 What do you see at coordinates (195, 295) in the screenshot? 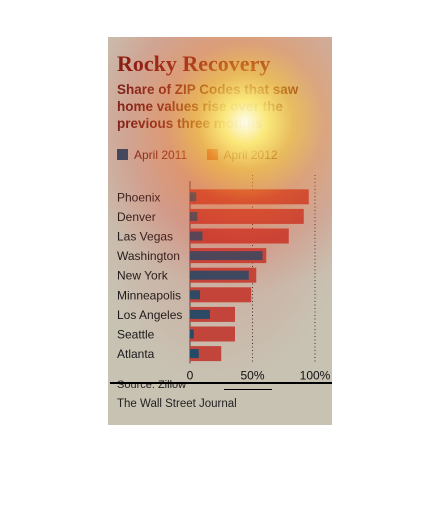
I see `bar-april-2011-minneapolis` at bounding box center [195, 295].